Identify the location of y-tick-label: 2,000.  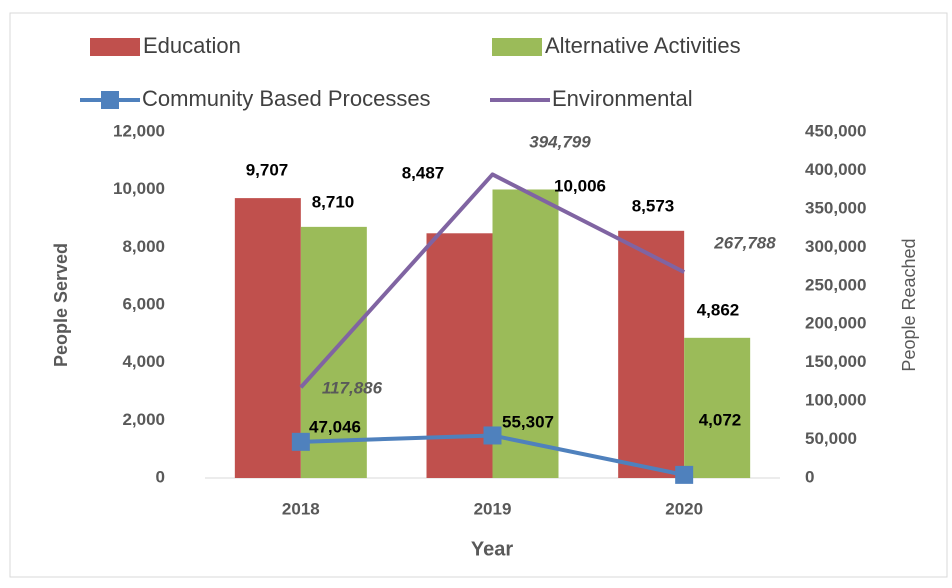
(143, 419).